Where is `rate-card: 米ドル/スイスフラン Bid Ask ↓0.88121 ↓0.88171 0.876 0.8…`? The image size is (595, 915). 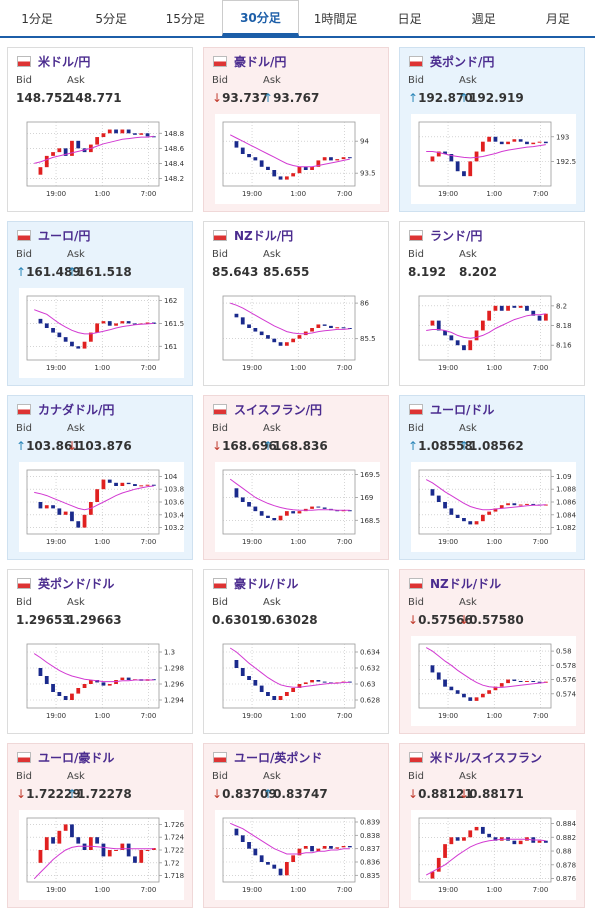 rate-card: 米ドル/スイスフラン Bid Ask ↓0.88121 ↓0.88171 0.876 0.8… is located at coordinates (492, 825).